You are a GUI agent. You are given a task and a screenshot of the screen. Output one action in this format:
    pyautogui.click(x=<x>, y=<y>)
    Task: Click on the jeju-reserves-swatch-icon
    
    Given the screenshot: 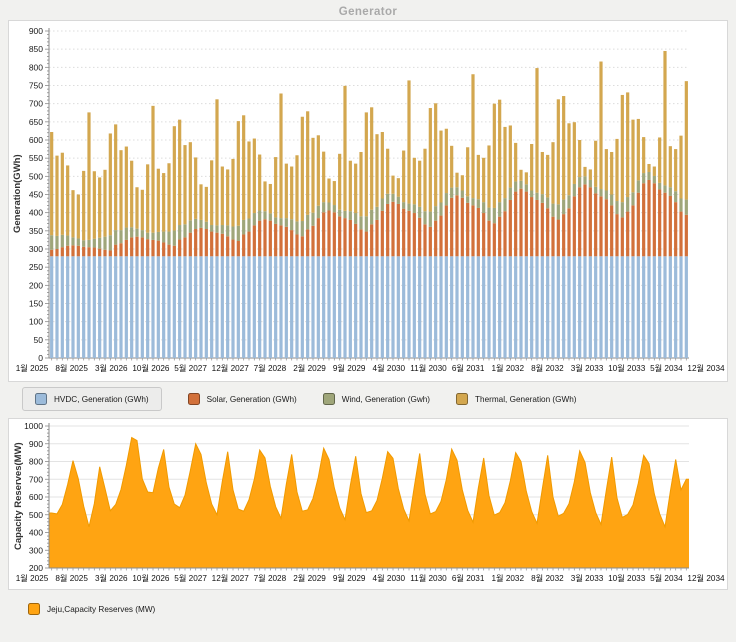 What is the action you would take?
    pyautogui.click(x=34, y=609)
    